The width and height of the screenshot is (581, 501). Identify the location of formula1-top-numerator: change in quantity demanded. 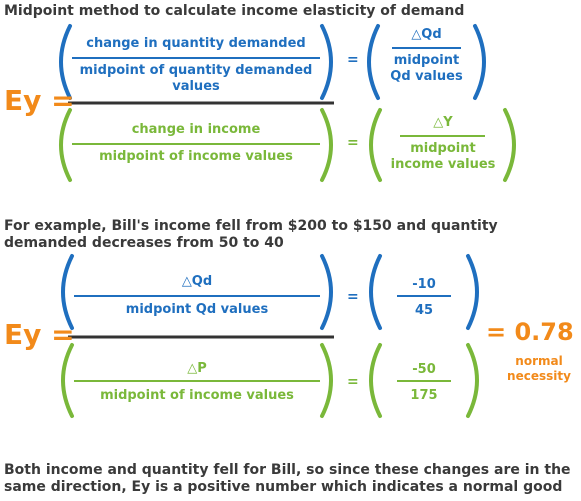
(196, 44).